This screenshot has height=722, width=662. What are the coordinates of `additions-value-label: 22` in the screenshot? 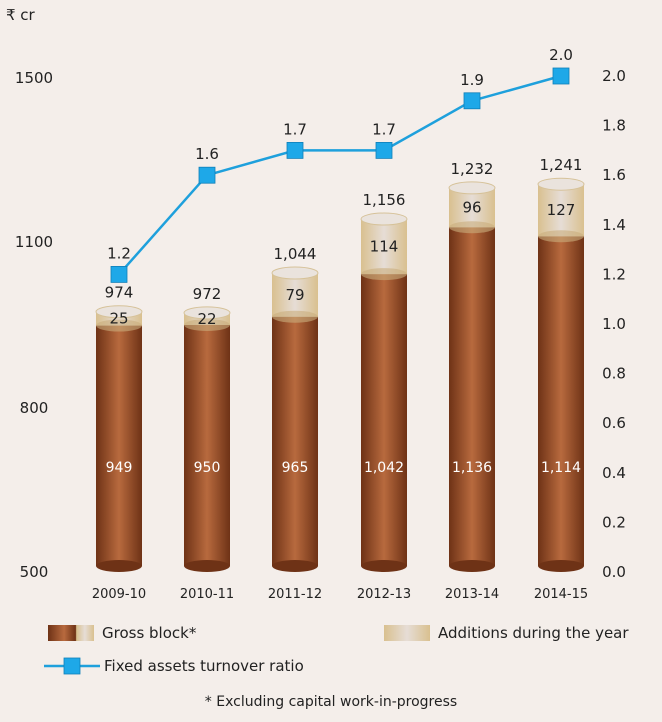 It's located at (206, 319).